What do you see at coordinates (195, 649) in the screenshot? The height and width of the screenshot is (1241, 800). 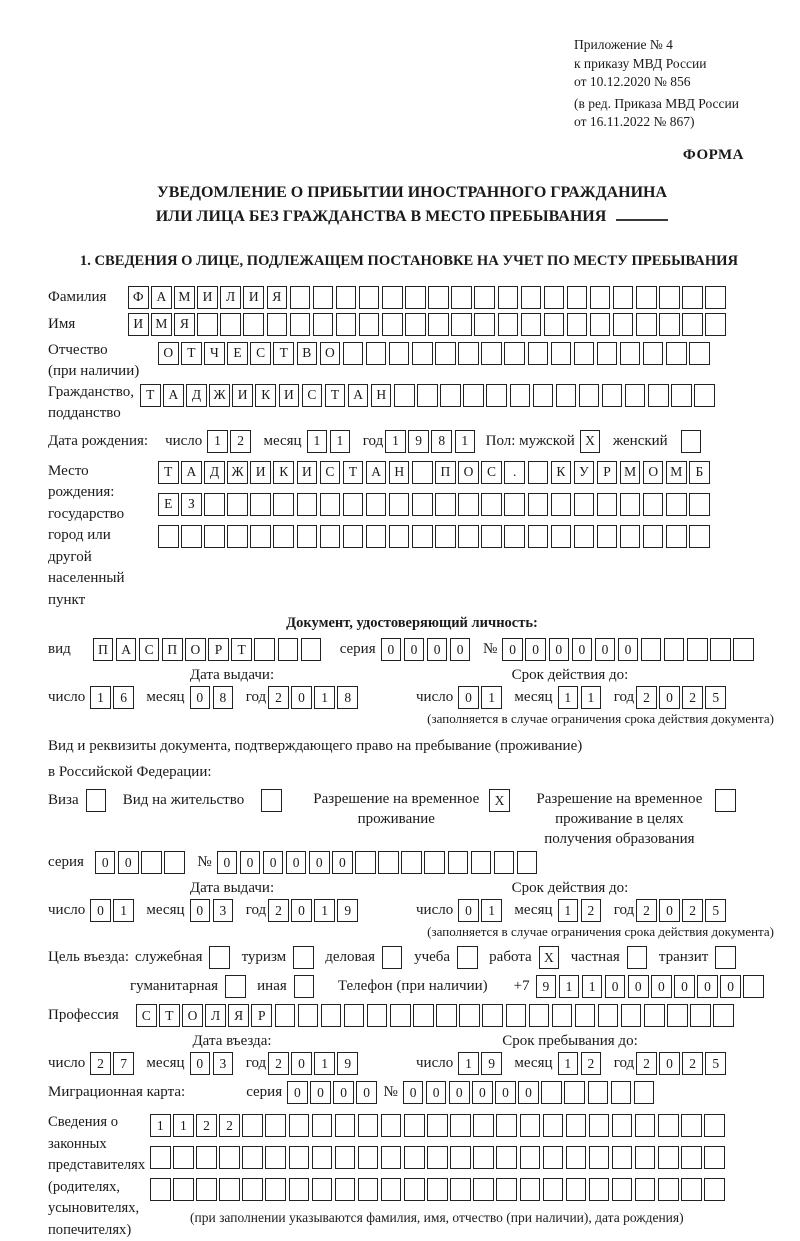 I see `char-box: О` at bounding box center [195, 649].